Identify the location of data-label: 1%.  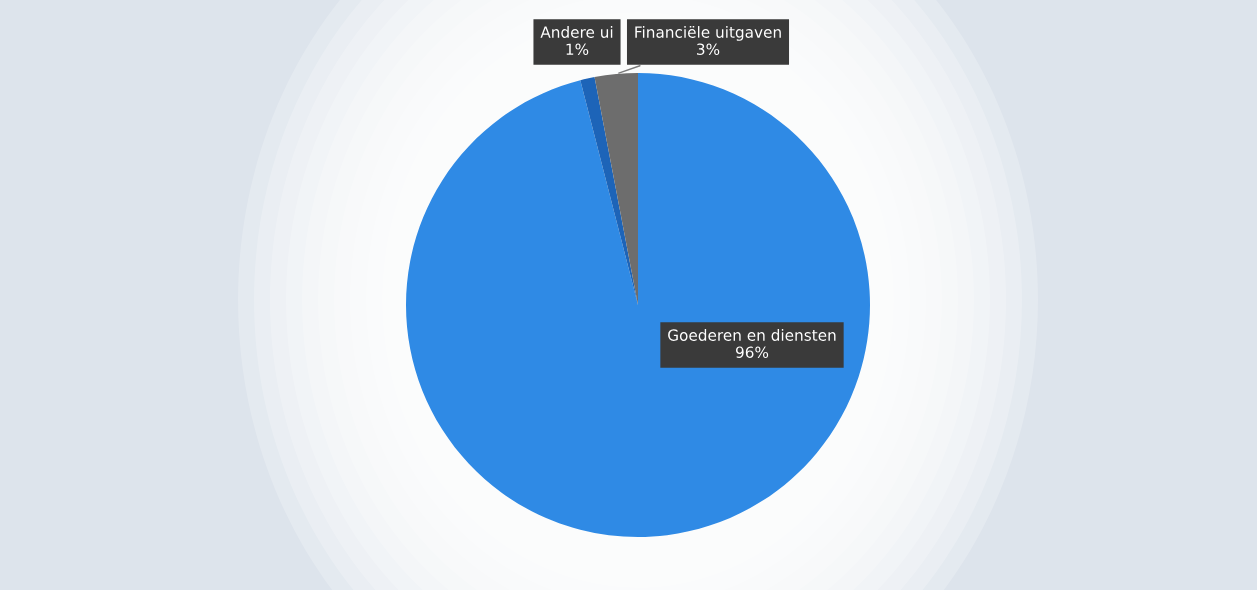
(577, 49).